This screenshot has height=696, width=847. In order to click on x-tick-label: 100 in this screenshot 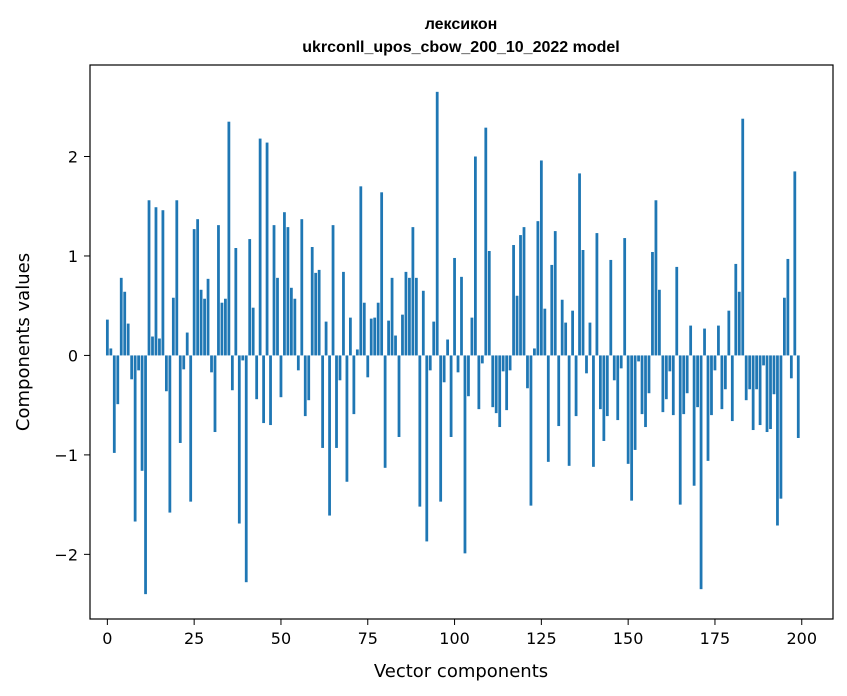, I will do `click(454, 638)`.